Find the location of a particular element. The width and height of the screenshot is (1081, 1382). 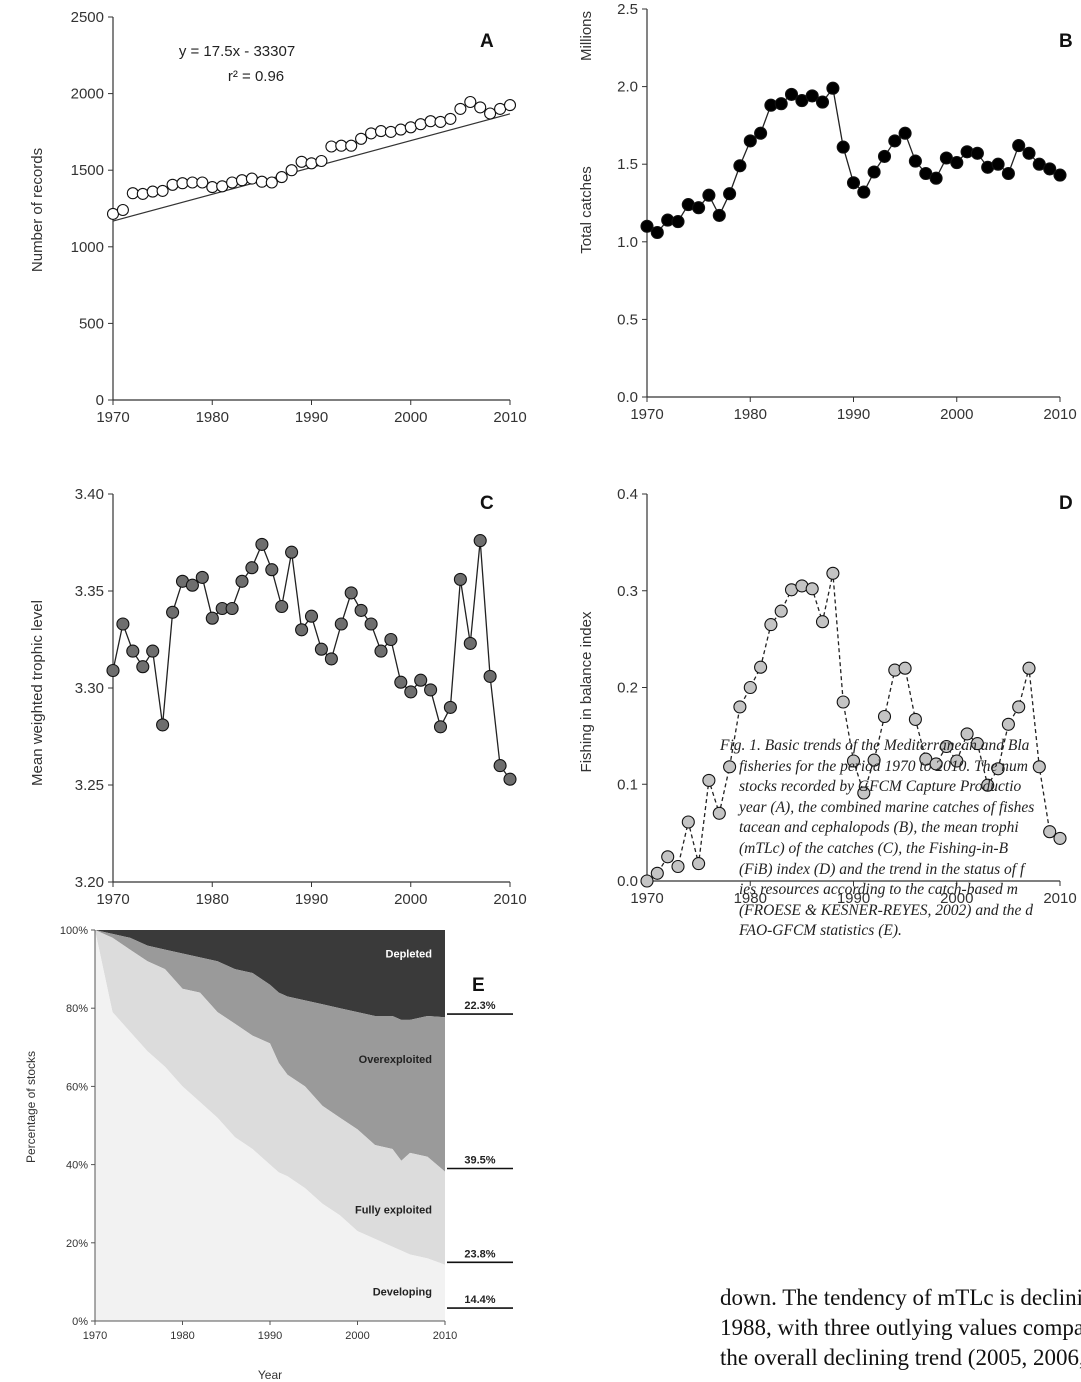

chart-b-panel-letter: B is located at coordinates (1066, 41).